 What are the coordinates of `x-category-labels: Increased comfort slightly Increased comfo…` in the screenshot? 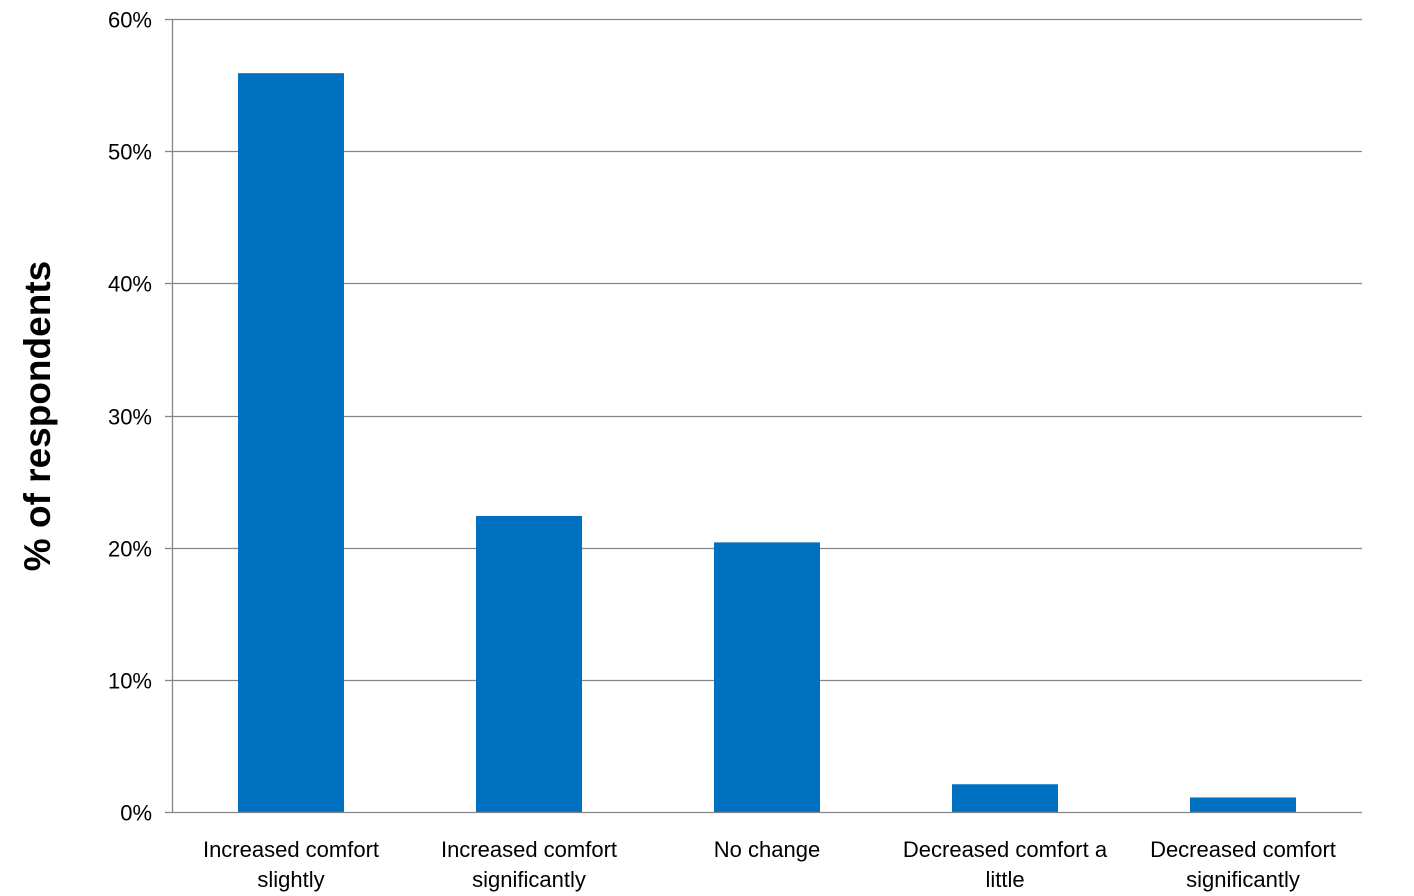 It's located at (769, 864).